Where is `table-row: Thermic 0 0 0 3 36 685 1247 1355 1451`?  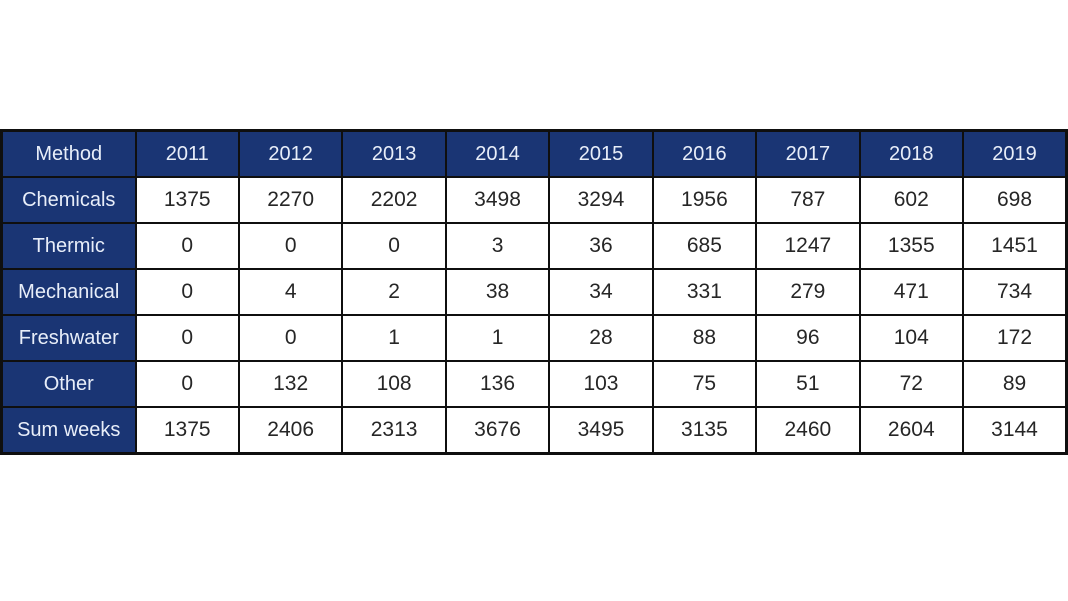
table-row: Thermic 0 0 0 3 36 685 1247 1355 1451 is located at coordinates (534, 246).